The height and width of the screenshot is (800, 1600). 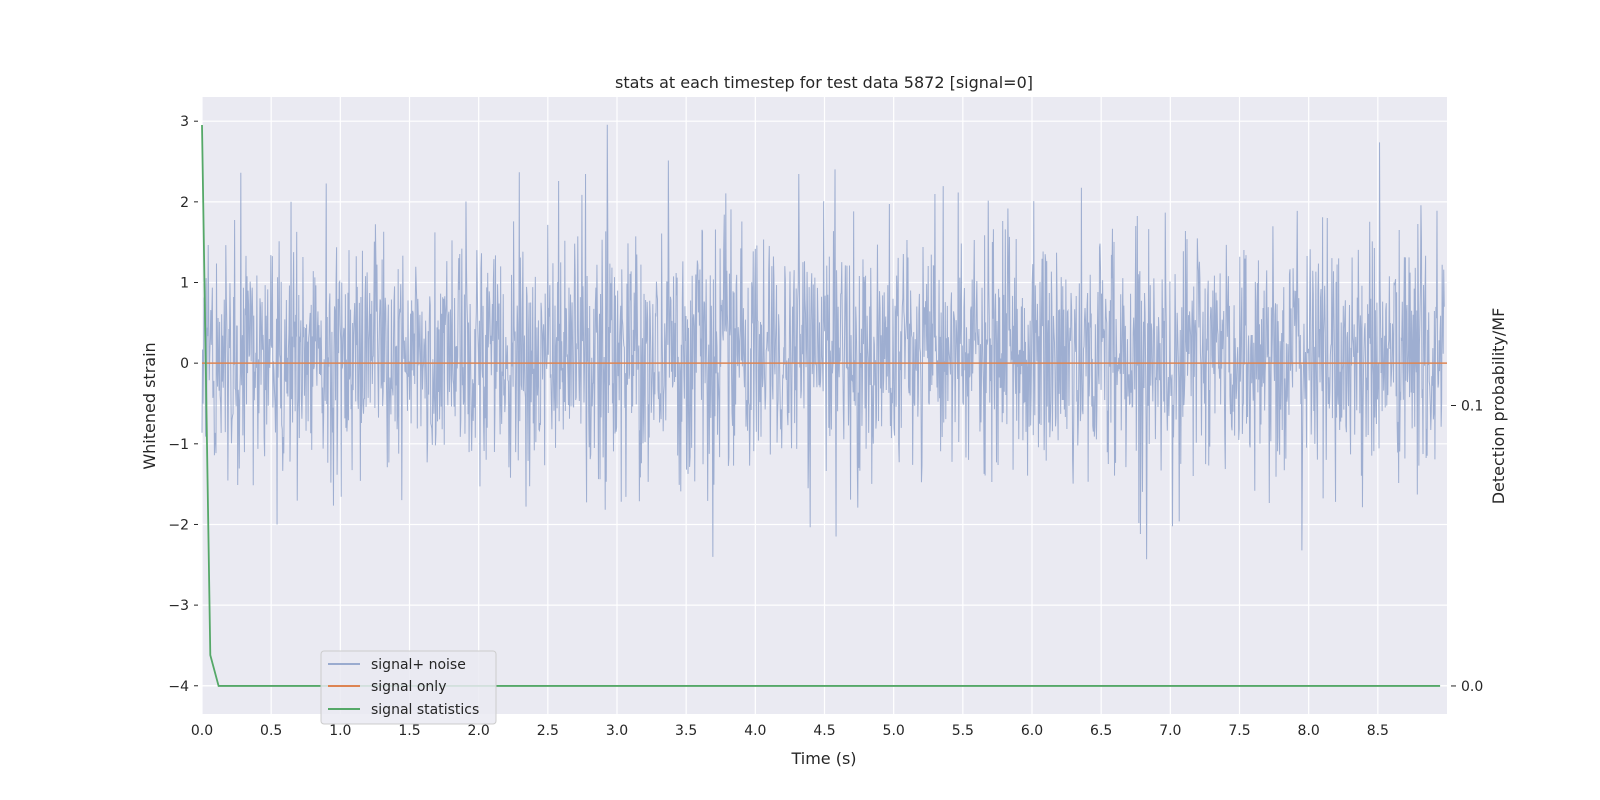 I want to click on y-tick-label: 0, so click(x=184, y=364).